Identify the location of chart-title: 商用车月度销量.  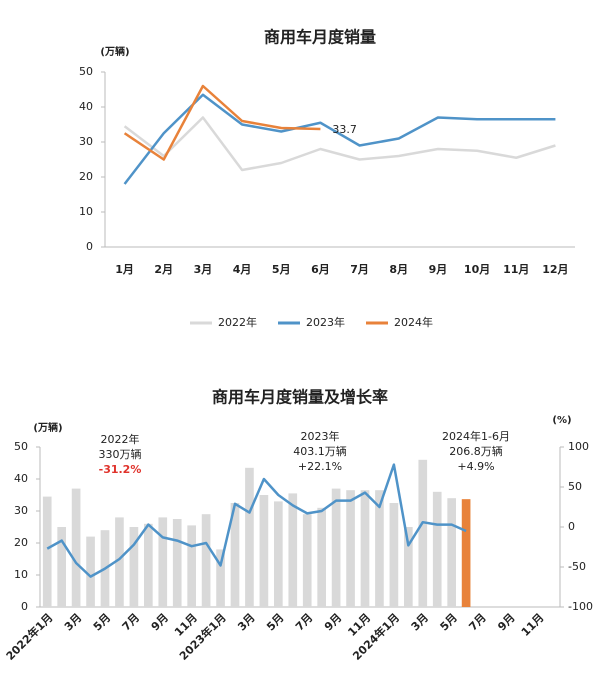
(320, 37).